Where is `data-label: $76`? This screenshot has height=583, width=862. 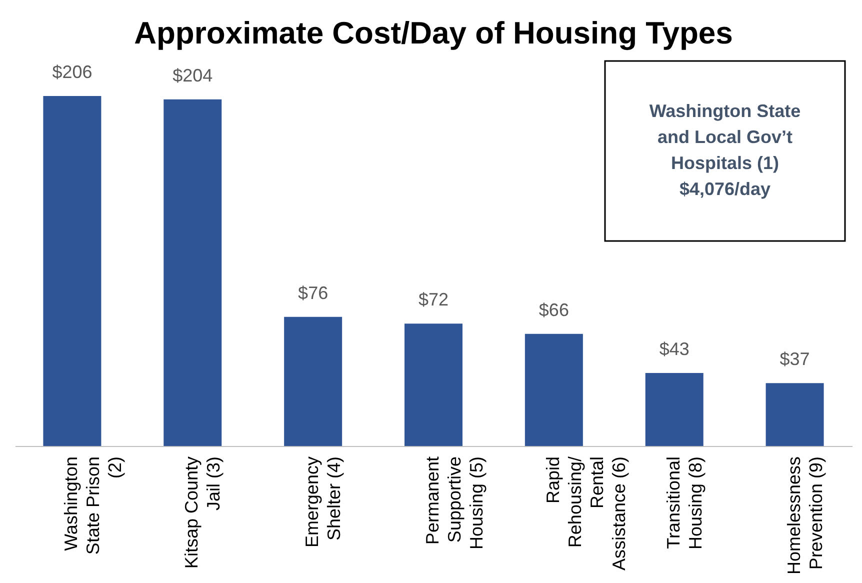 data-label: $76 is located at coordinates (313, 292).